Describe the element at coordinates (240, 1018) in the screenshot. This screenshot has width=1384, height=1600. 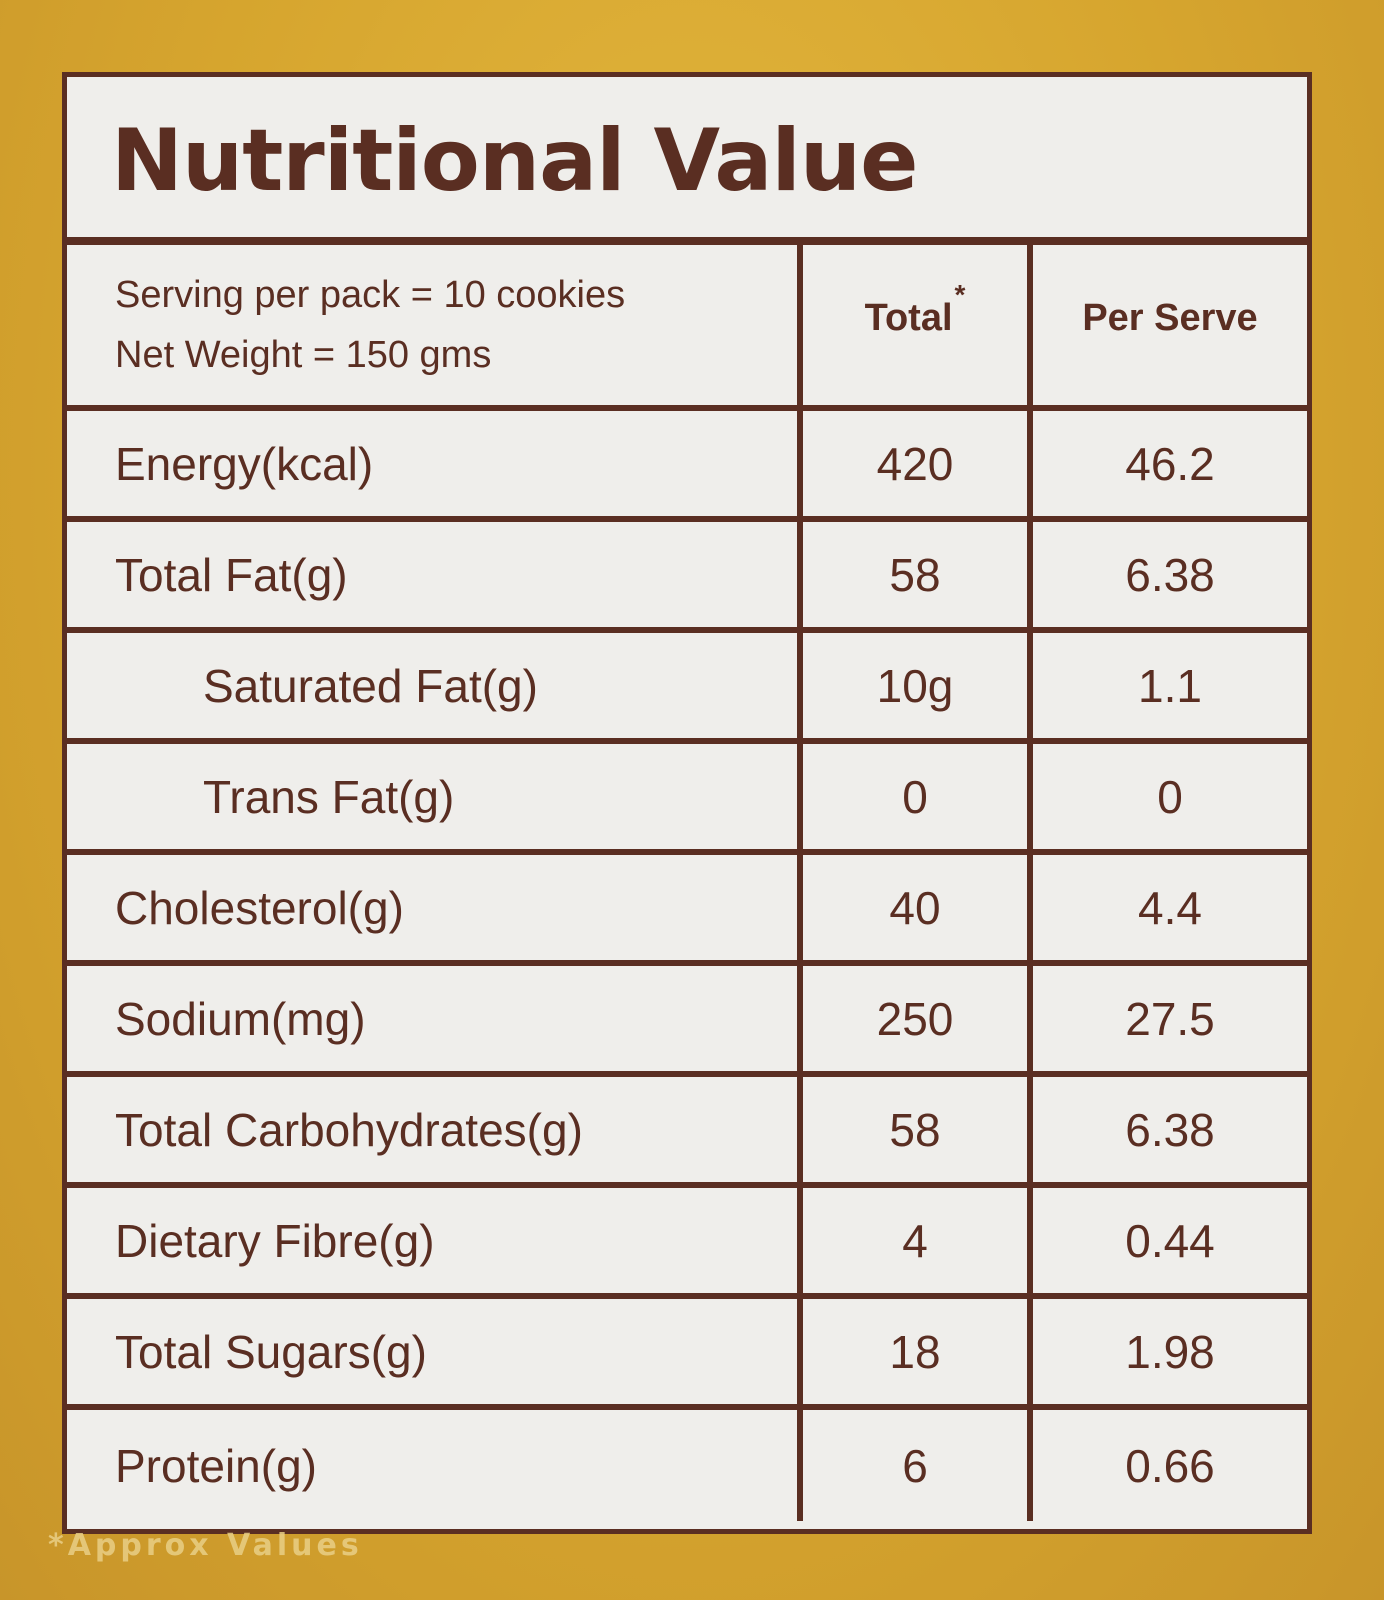
I see `nutrient-label: Sodium(mg)` at that location.